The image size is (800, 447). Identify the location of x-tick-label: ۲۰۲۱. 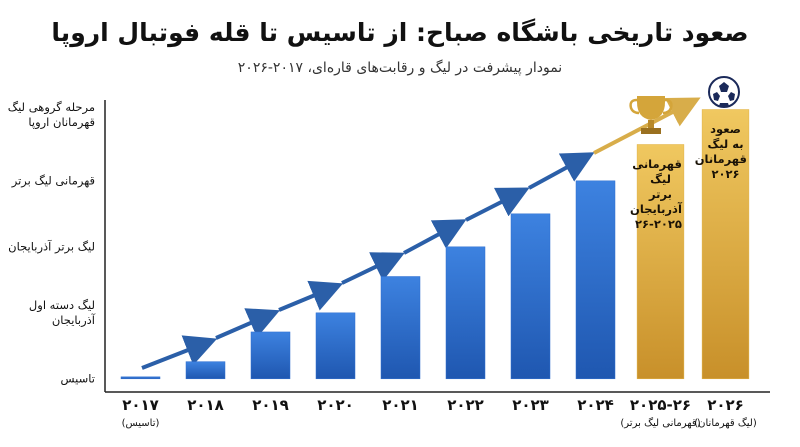
(400, 405).